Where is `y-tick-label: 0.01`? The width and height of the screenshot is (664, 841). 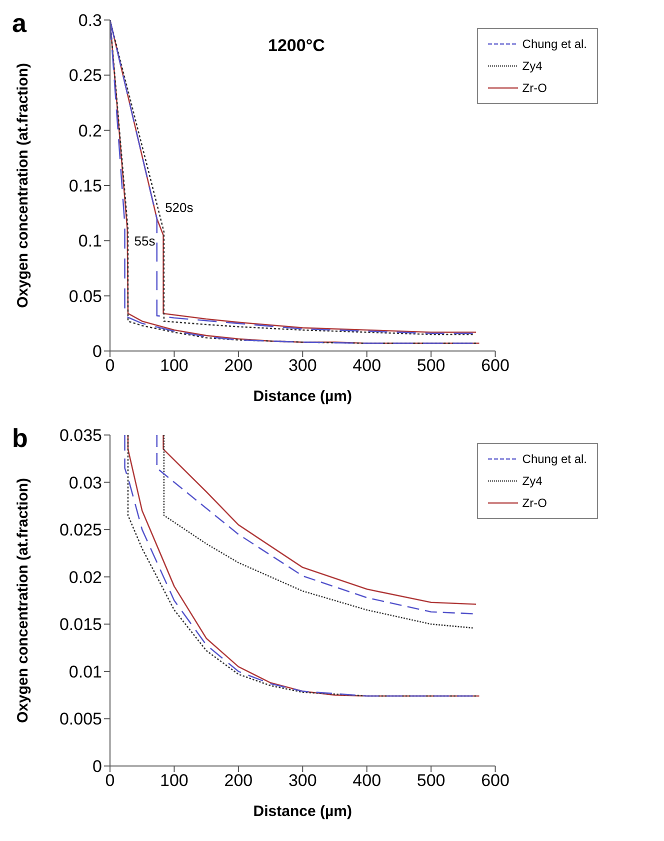
y-tick-label: 0.01 is located at coordinates (85, 672).